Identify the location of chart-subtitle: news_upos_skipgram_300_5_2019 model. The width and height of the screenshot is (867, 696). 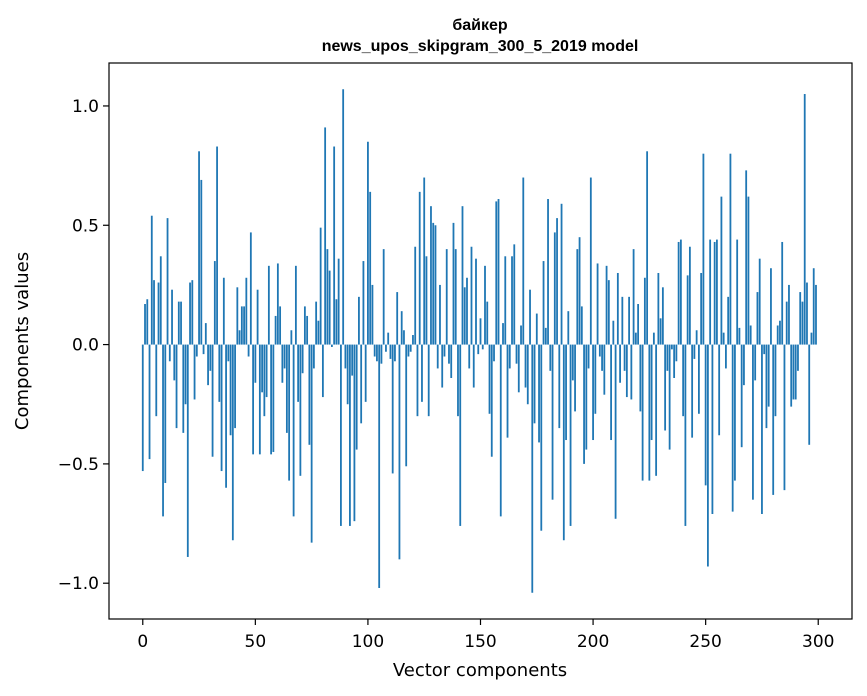
(480, 46).